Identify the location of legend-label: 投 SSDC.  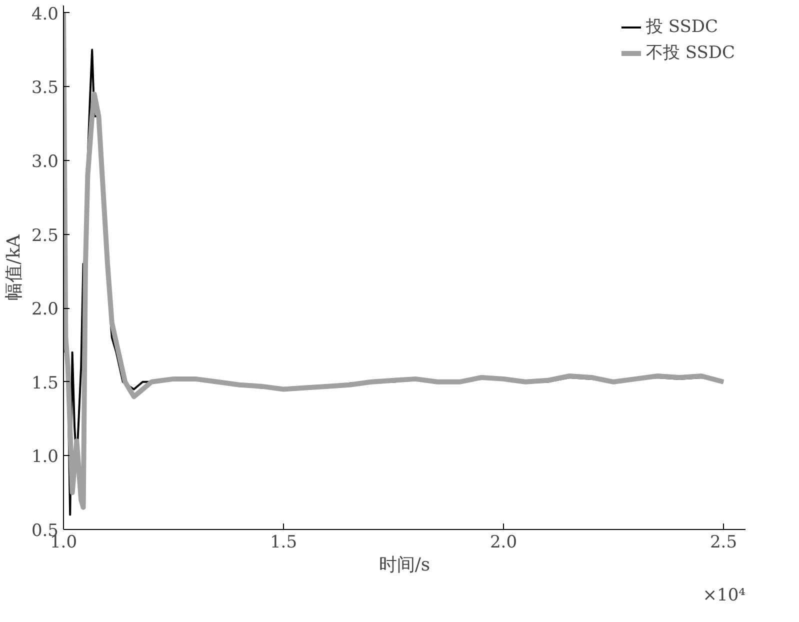
(682, 27).